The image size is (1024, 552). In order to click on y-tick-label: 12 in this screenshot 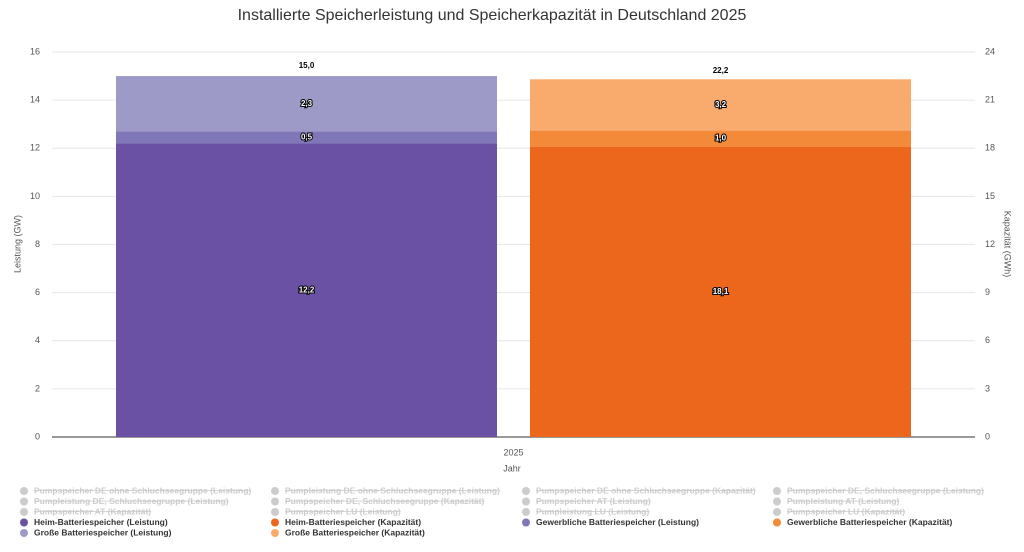, I will do `click(35, 148)`.